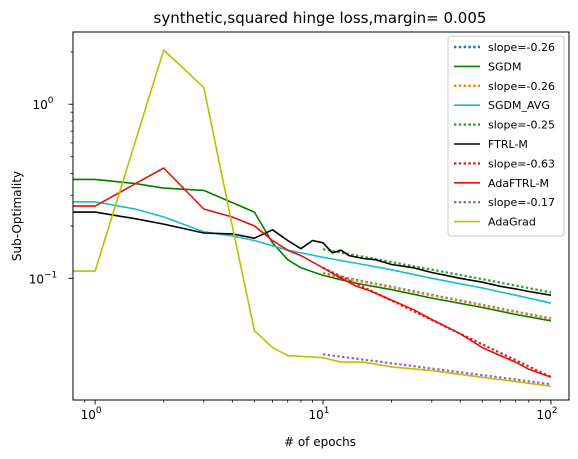 The width and height of the screenshot is (578, 459). I want to click on x-tick-label: 10⁰, so click(91, 414).